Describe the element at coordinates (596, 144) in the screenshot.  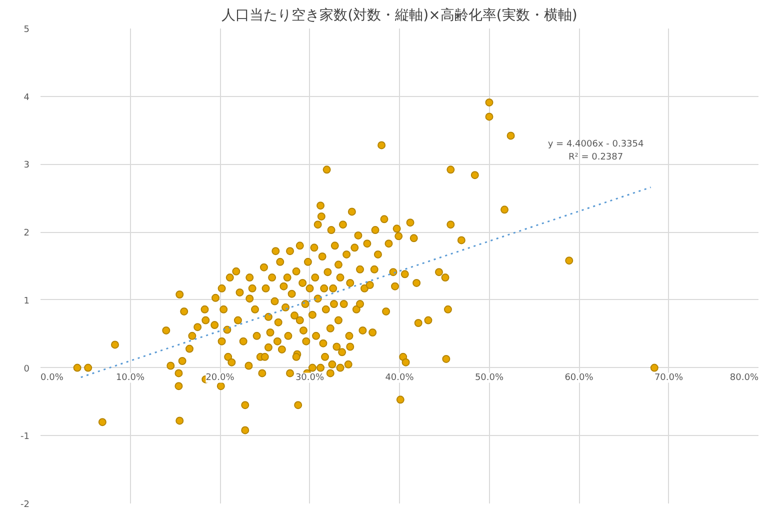
I see `annotation: y = 4.4006x - 0.3354` at that location.